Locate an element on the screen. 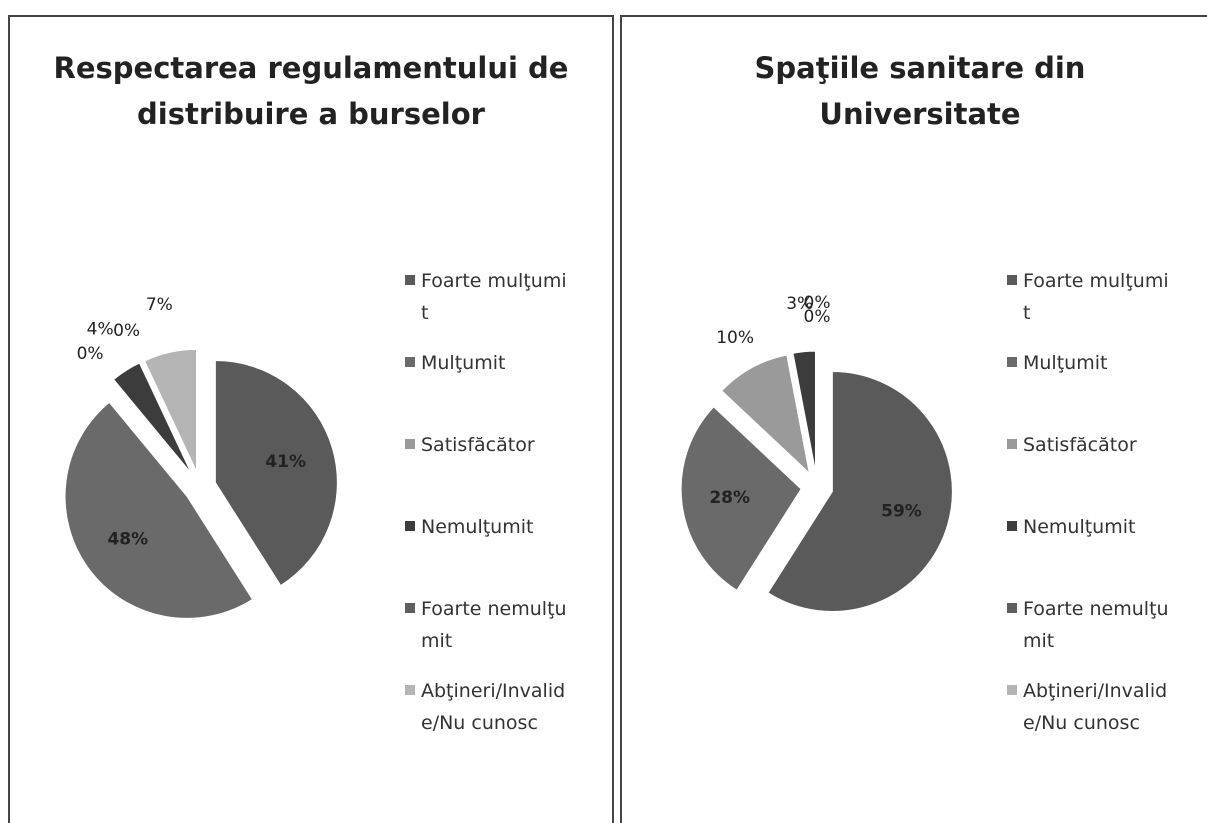  data-label: 3% is located at coordinates (799, 304).